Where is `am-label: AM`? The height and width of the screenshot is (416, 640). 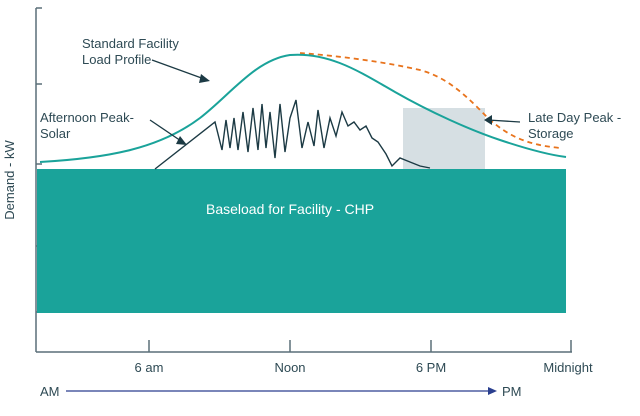
am-label: AM is located at coordinates (50, 391).